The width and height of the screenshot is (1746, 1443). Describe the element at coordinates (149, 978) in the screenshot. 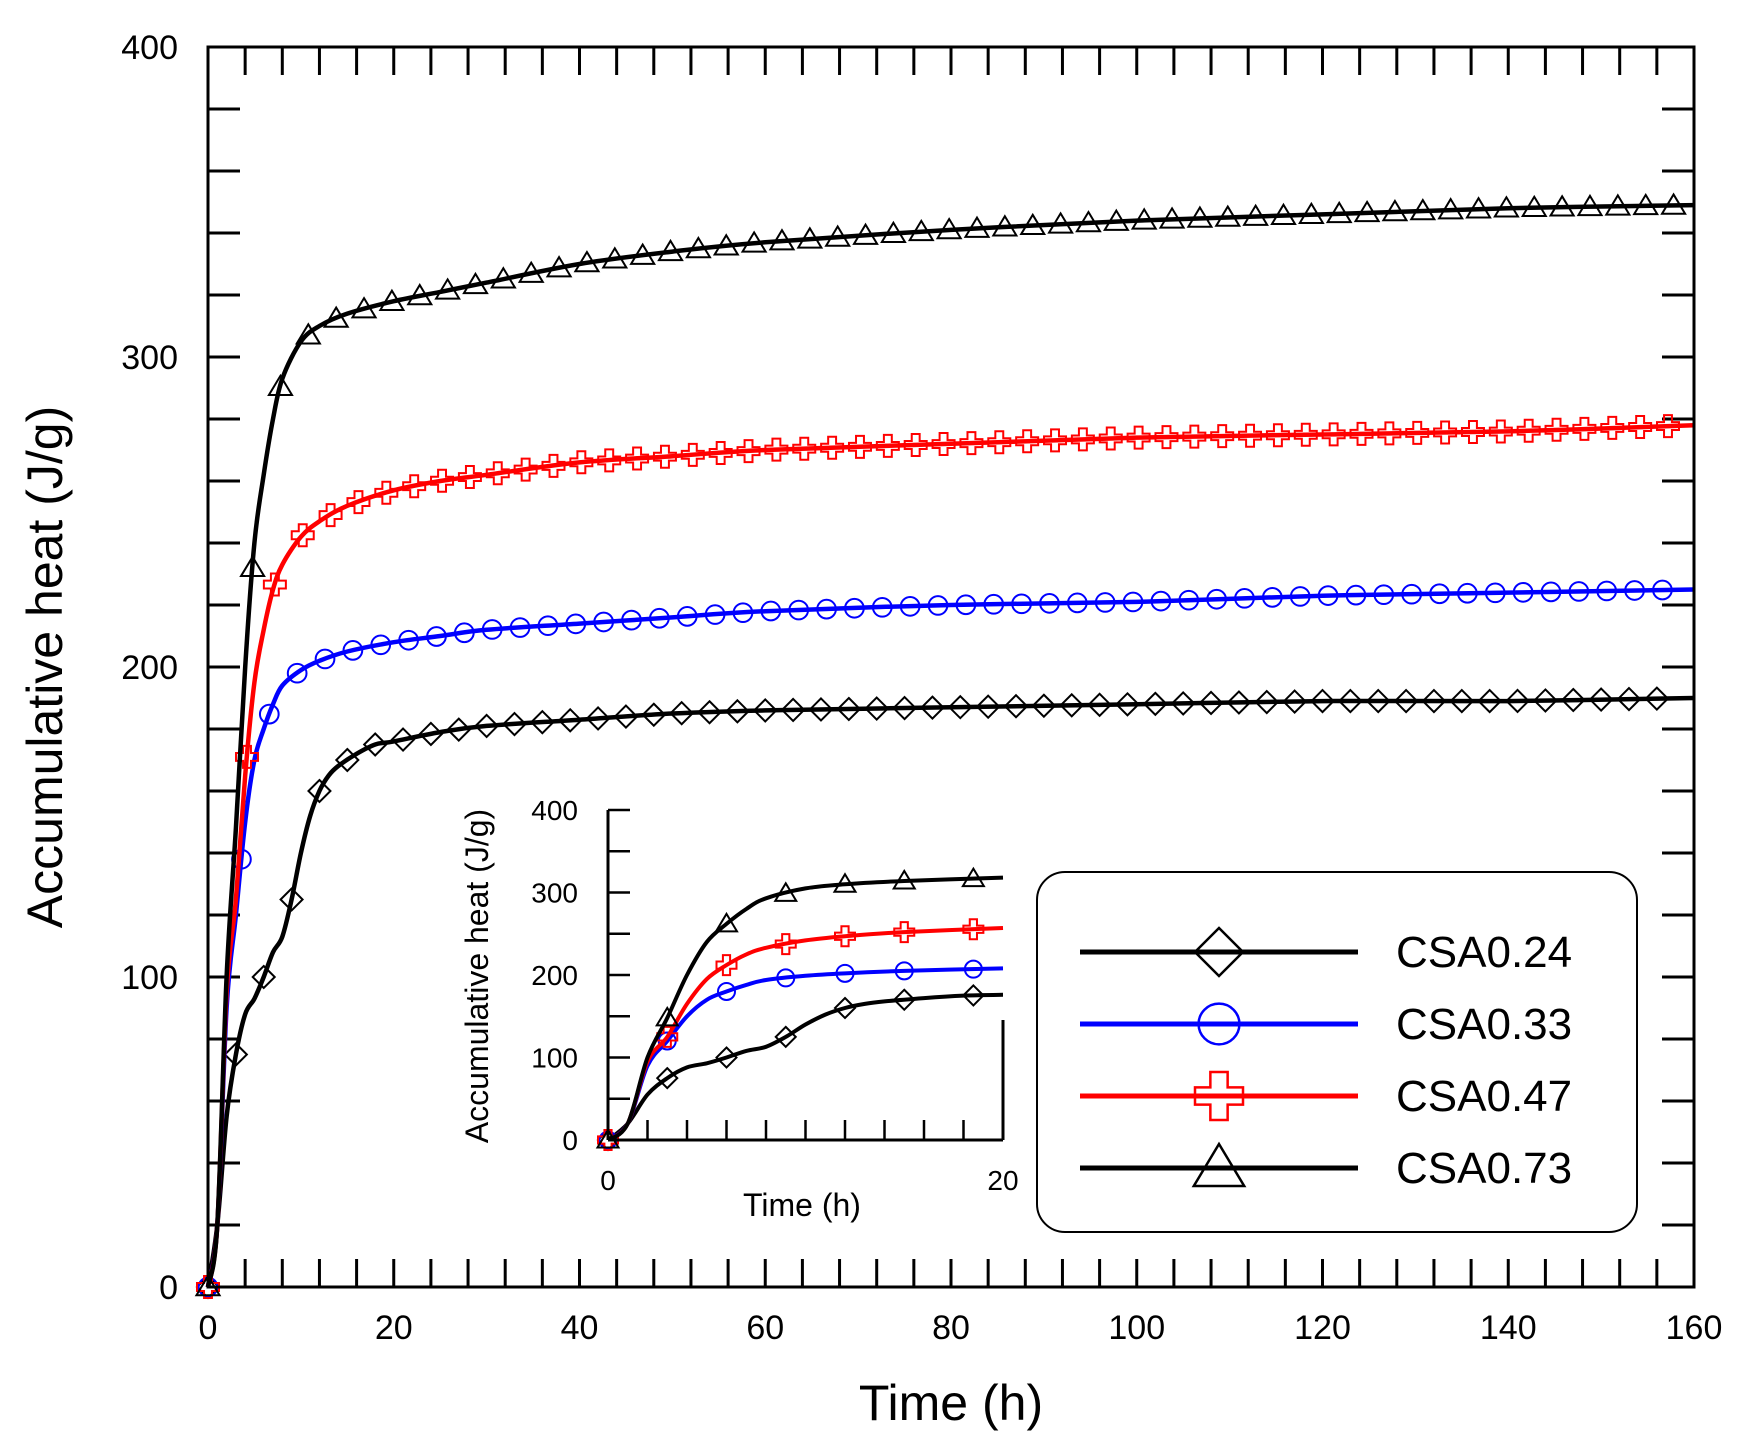

I see `y-tick-label: 100` at that location.